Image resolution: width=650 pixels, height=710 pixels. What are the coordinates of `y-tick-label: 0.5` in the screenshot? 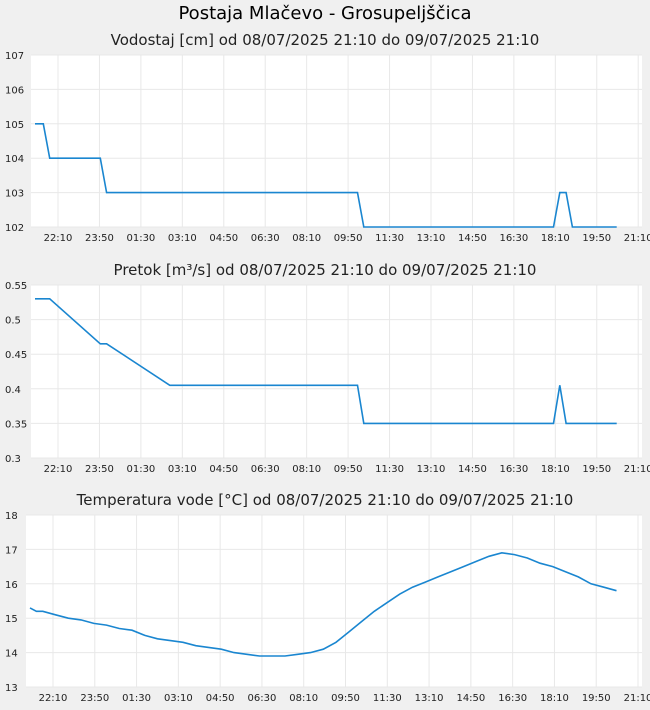 It's located at (13, 321).